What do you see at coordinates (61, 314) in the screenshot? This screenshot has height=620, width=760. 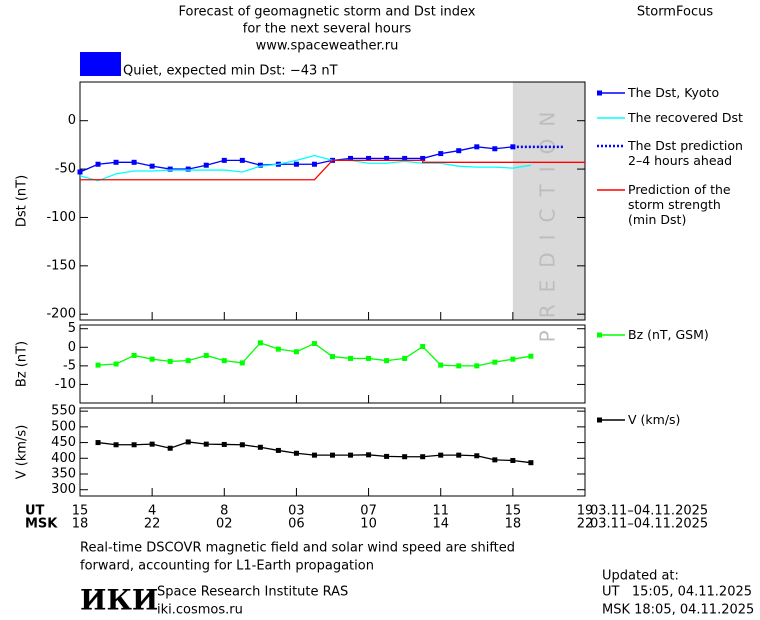 I see `y-tick-label: -200` at bounding box center [61, 314].